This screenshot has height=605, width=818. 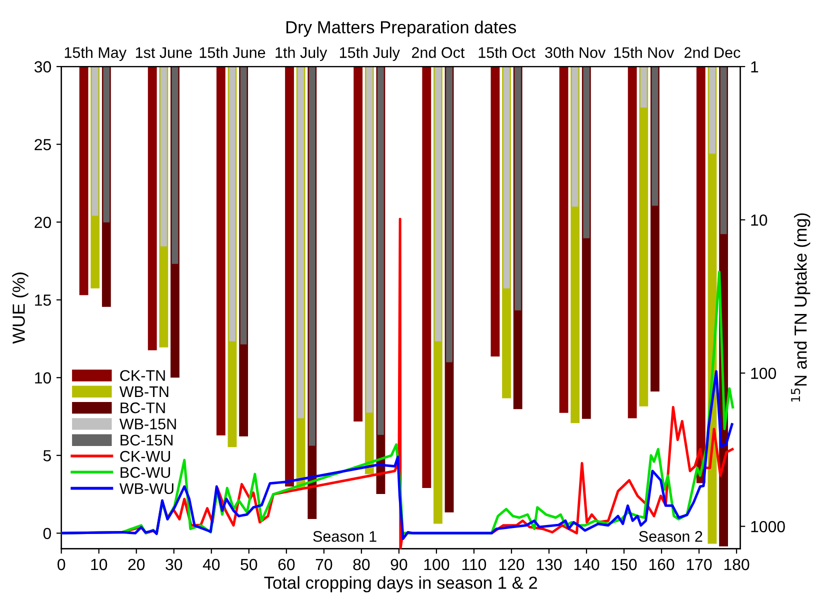 I want to click on y-tick-label: 100, so click(x=763, y=374).